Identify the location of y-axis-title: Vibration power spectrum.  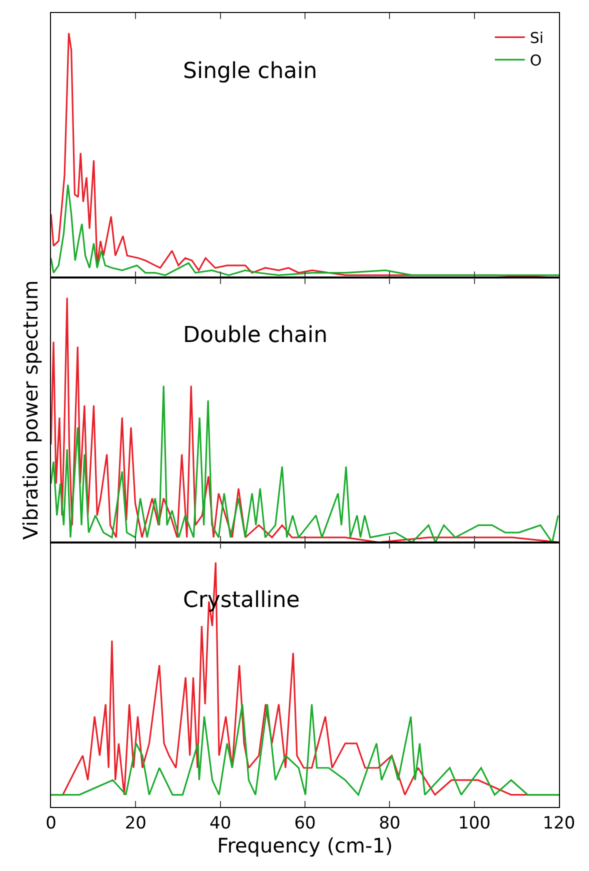
(30, 410).